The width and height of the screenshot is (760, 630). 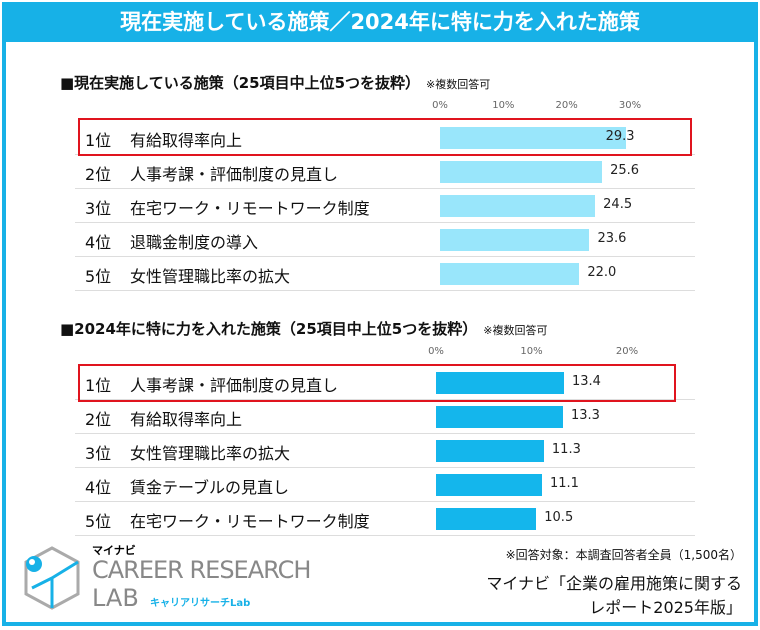 What do you see at coordinates (115, 598) in the screenshot?
I see `logo-name-lab: LAB` at bounding box center [115, 598].